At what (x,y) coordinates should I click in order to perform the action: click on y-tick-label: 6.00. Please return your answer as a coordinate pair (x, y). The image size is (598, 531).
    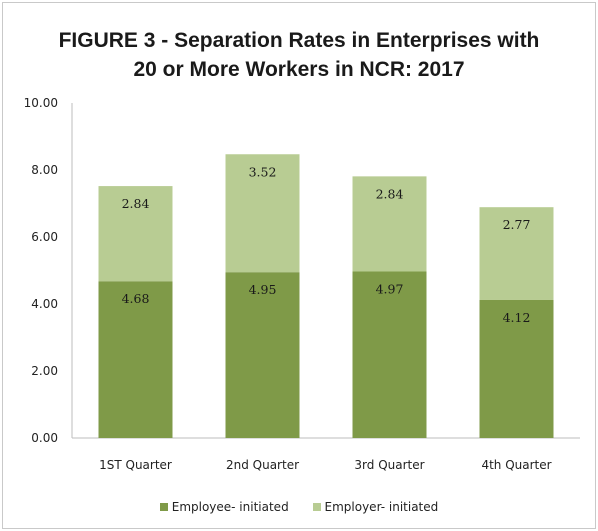
    Looking at the image, I should click on (44, 237).